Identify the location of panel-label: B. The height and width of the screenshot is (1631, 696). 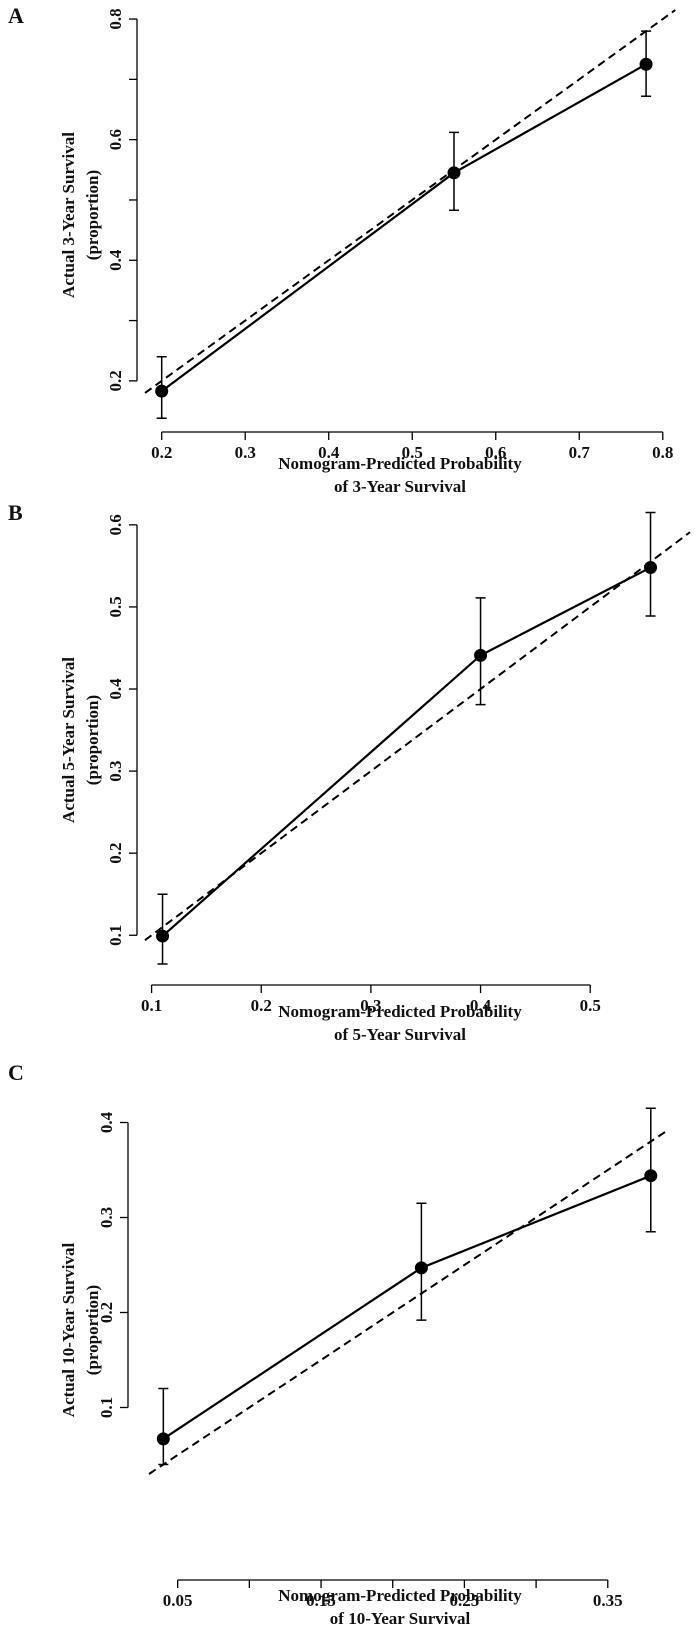
(15, 512).